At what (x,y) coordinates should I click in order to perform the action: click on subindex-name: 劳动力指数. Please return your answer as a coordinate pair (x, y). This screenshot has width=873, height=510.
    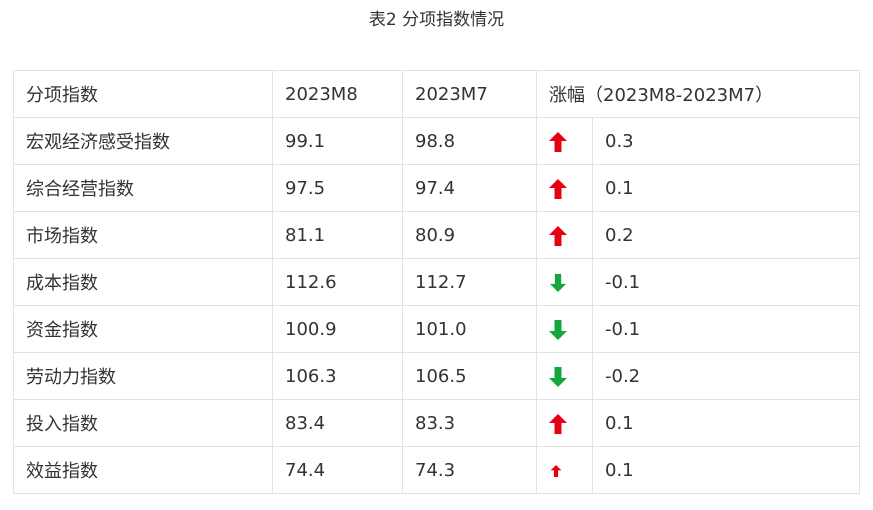
    Looking at the image, I should click on (143, 376).